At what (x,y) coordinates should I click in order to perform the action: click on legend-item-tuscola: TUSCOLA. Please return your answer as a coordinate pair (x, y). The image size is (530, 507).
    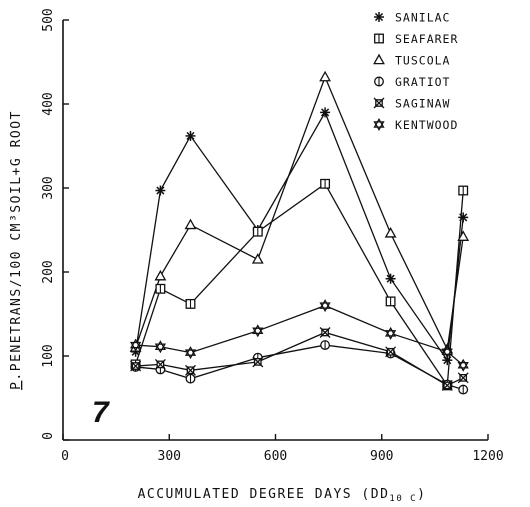
    Looking at the image, I should click on (411, 60).